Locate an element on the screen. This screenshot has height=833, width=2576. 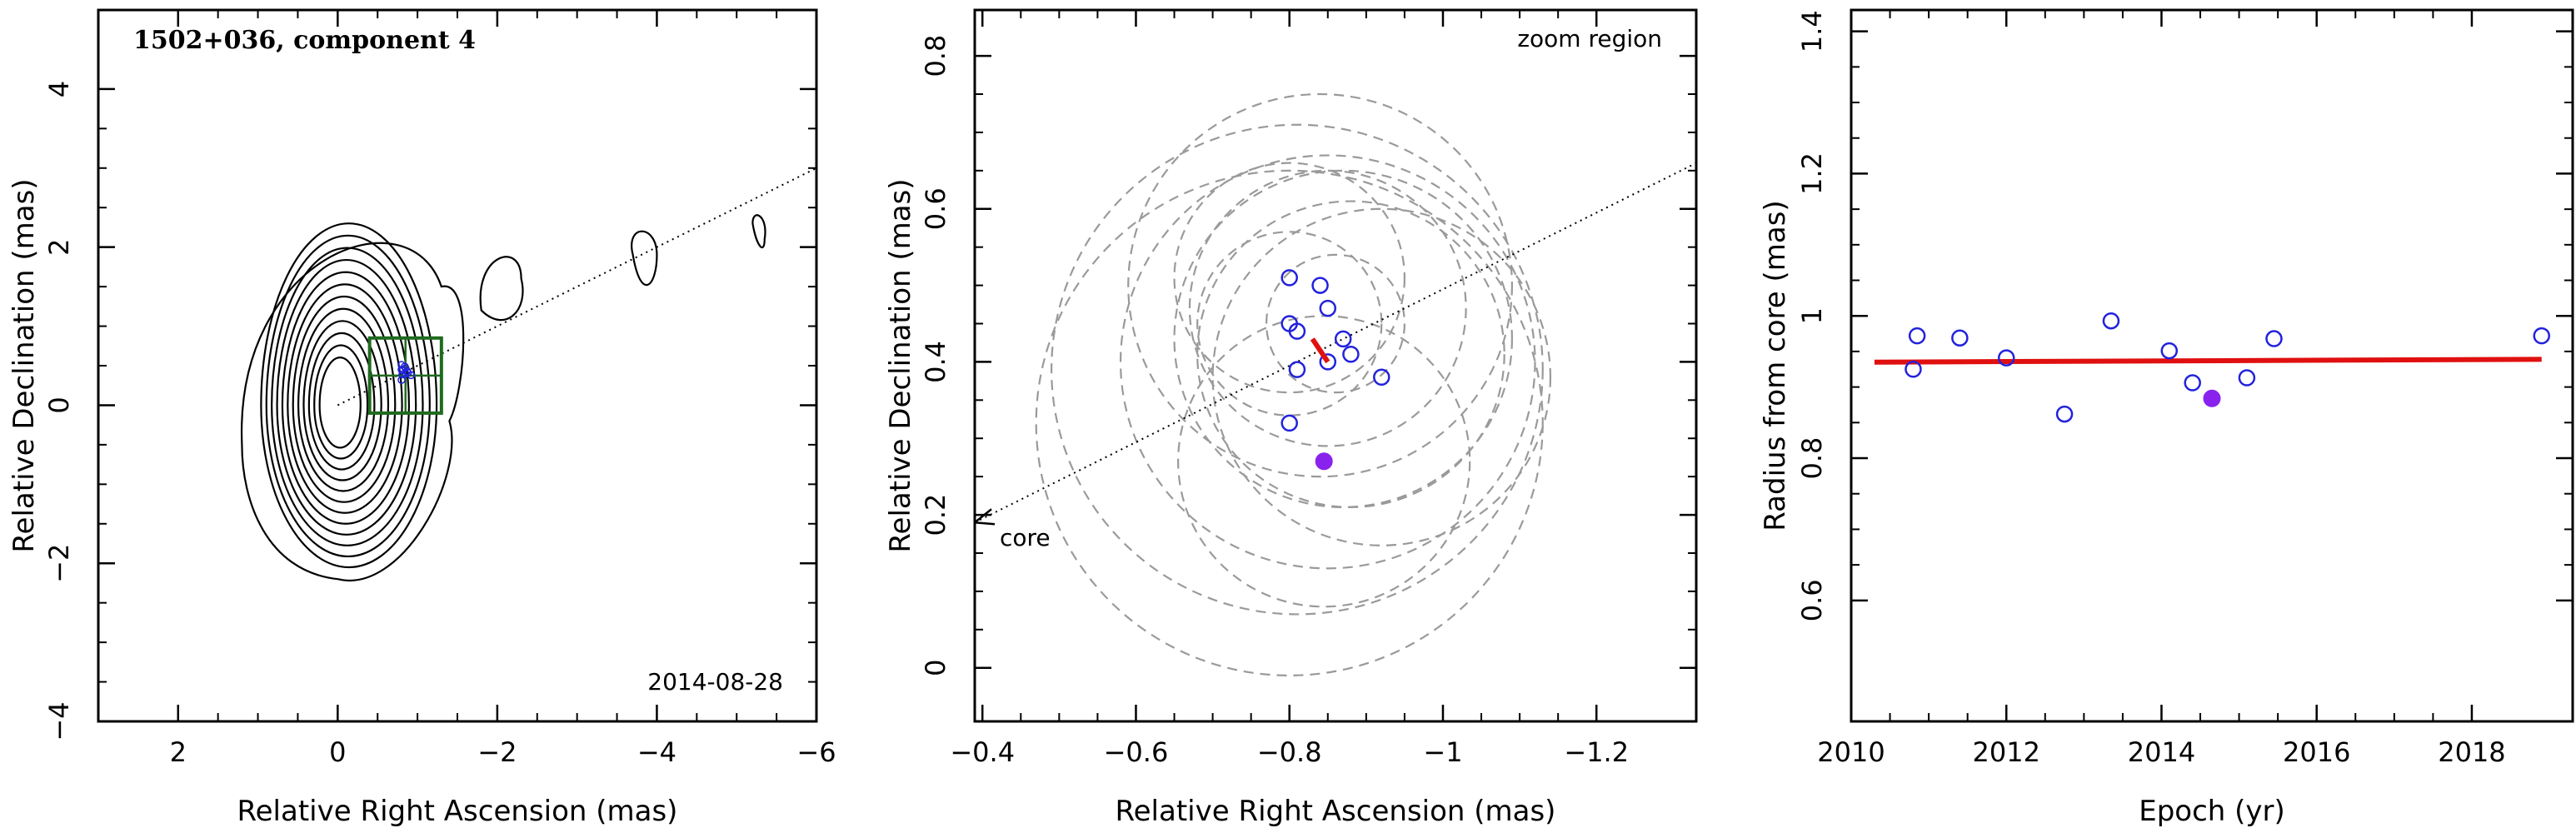
epoch-label: 2014-08-28 is located at coordinates (715, 682).